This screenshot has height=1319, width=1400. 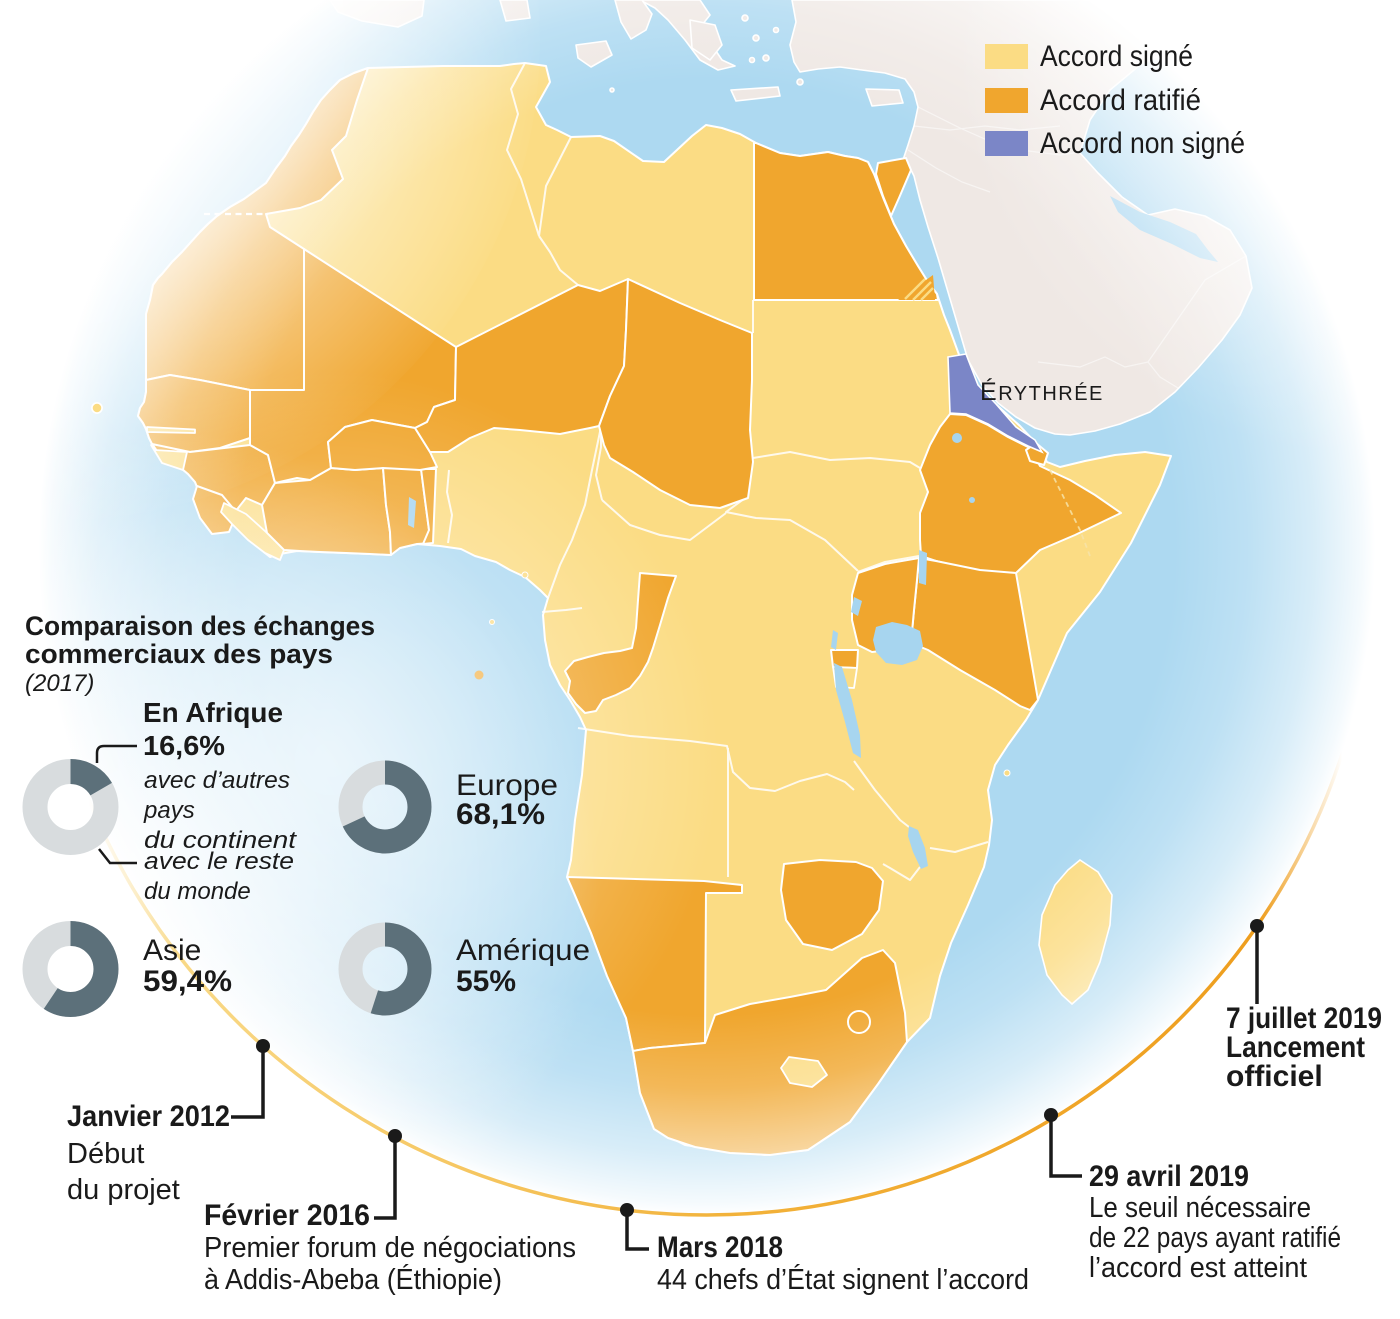 I want to click on svg-text: 68,1%, so click(x=500, y=814).